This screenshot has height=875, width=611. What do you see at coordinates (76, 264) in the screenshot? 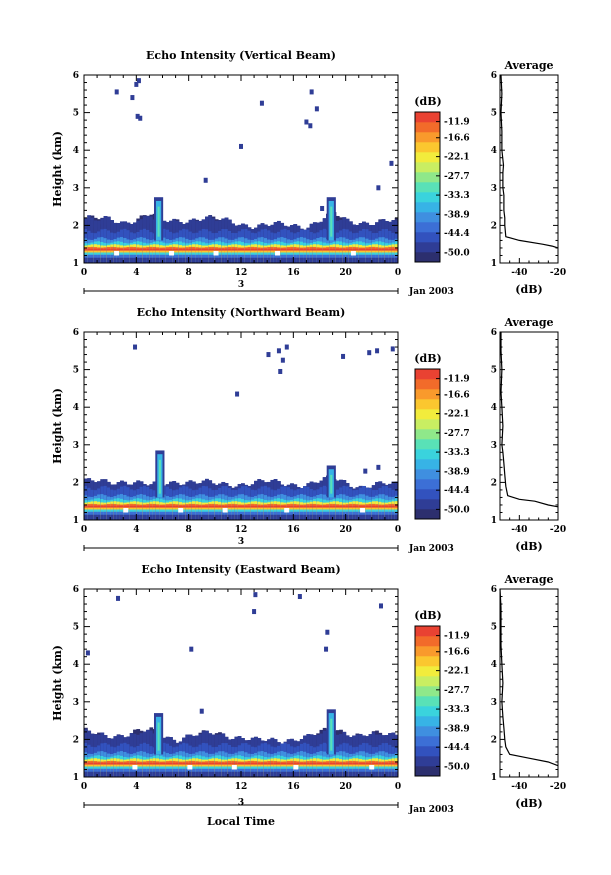
I see `y-tick-label: 1` at bounding box center [76, 264].